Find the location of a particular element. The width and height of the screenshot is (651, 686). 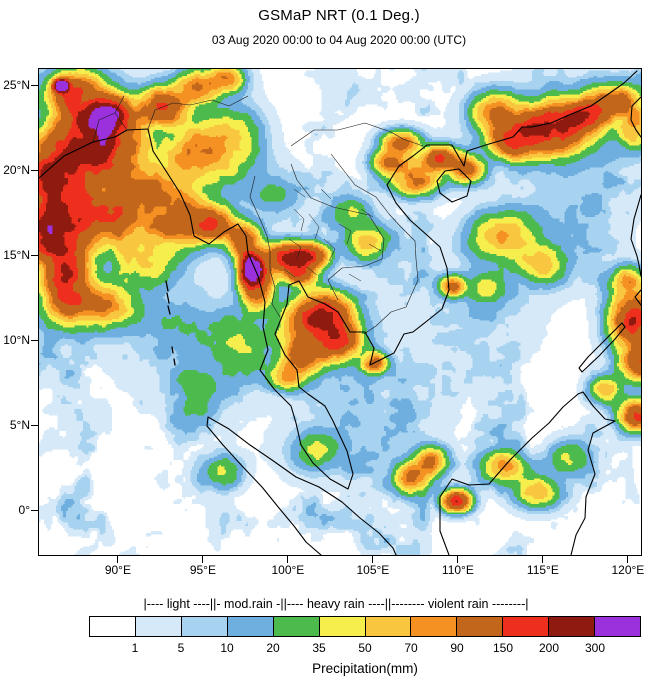

lat-tick-label: 0° is located at coordinates (24, 510).